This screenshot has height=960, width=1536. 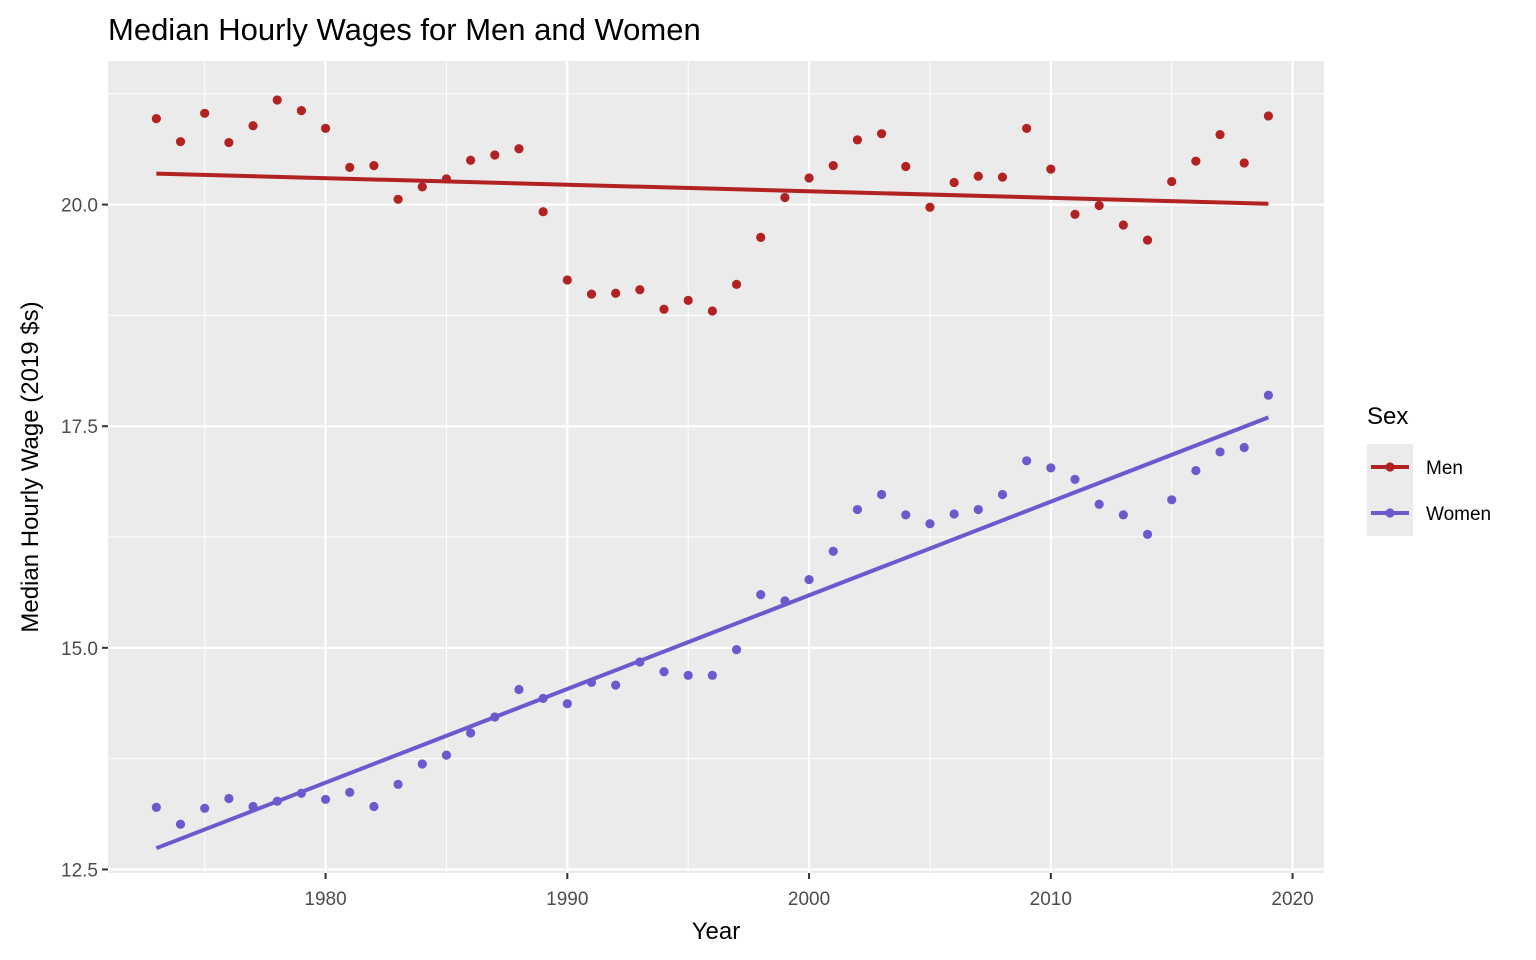 I want to click on legend: Sex Men Women, so click(x=1429, y=469).